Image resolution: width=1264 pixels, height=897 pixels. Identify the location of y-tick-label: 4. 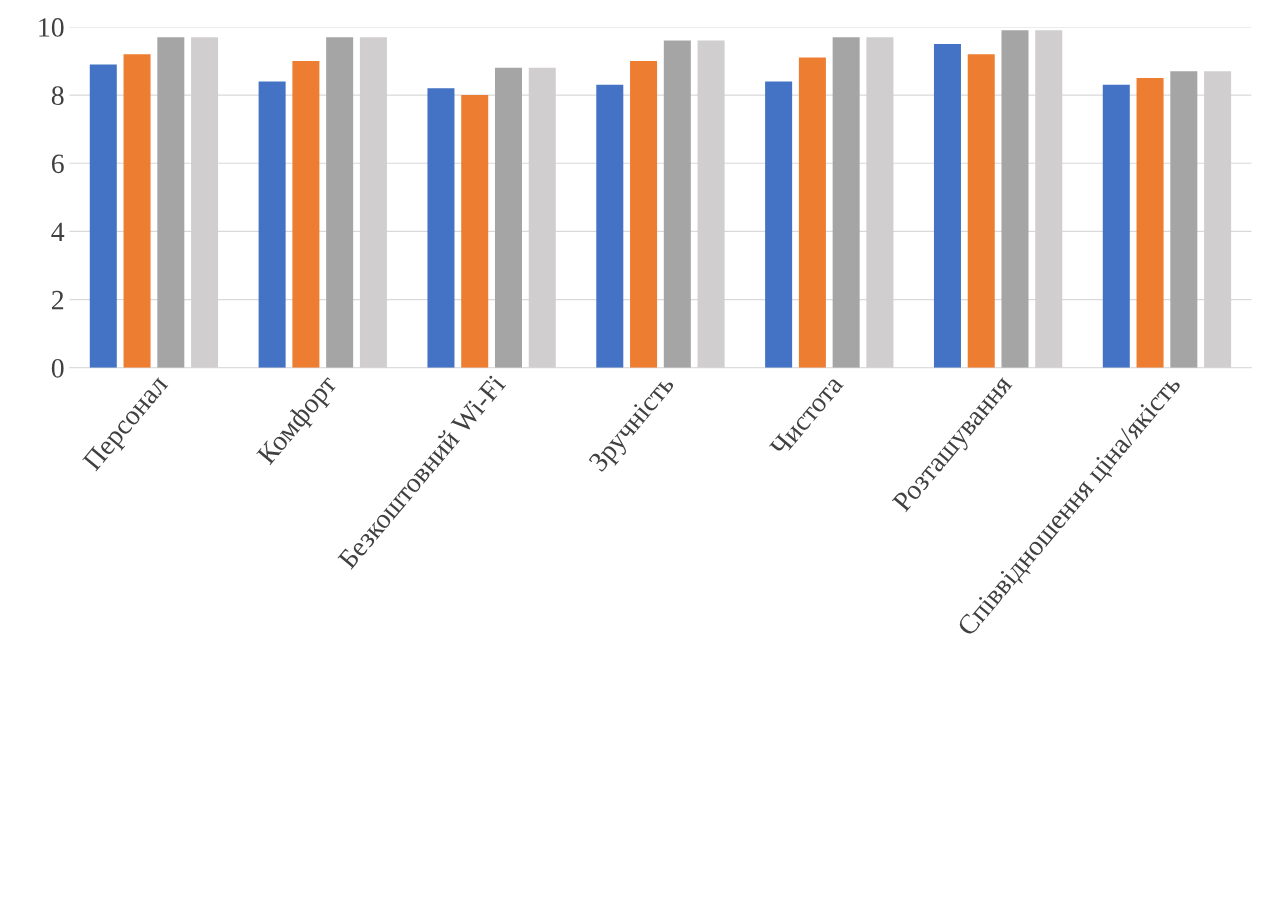
(58, 232).